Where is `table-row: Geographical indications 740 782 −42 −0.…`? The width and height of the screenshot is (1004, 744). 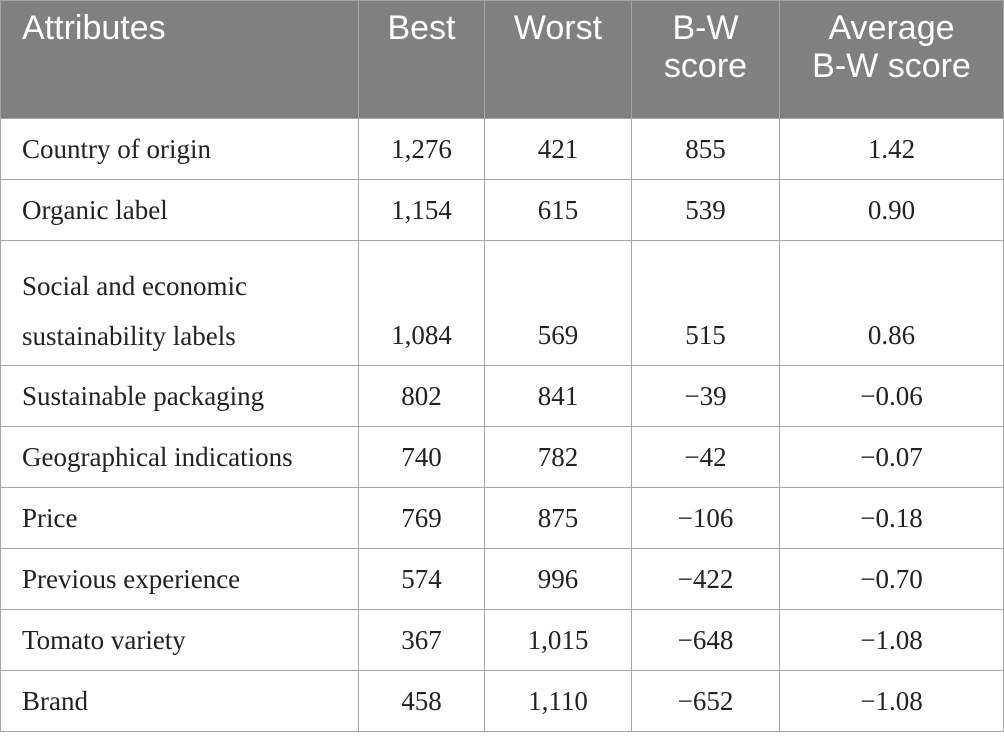 table-row: Geographical indications 740 782 −42 −0.… is located at coordinates (502, 457).